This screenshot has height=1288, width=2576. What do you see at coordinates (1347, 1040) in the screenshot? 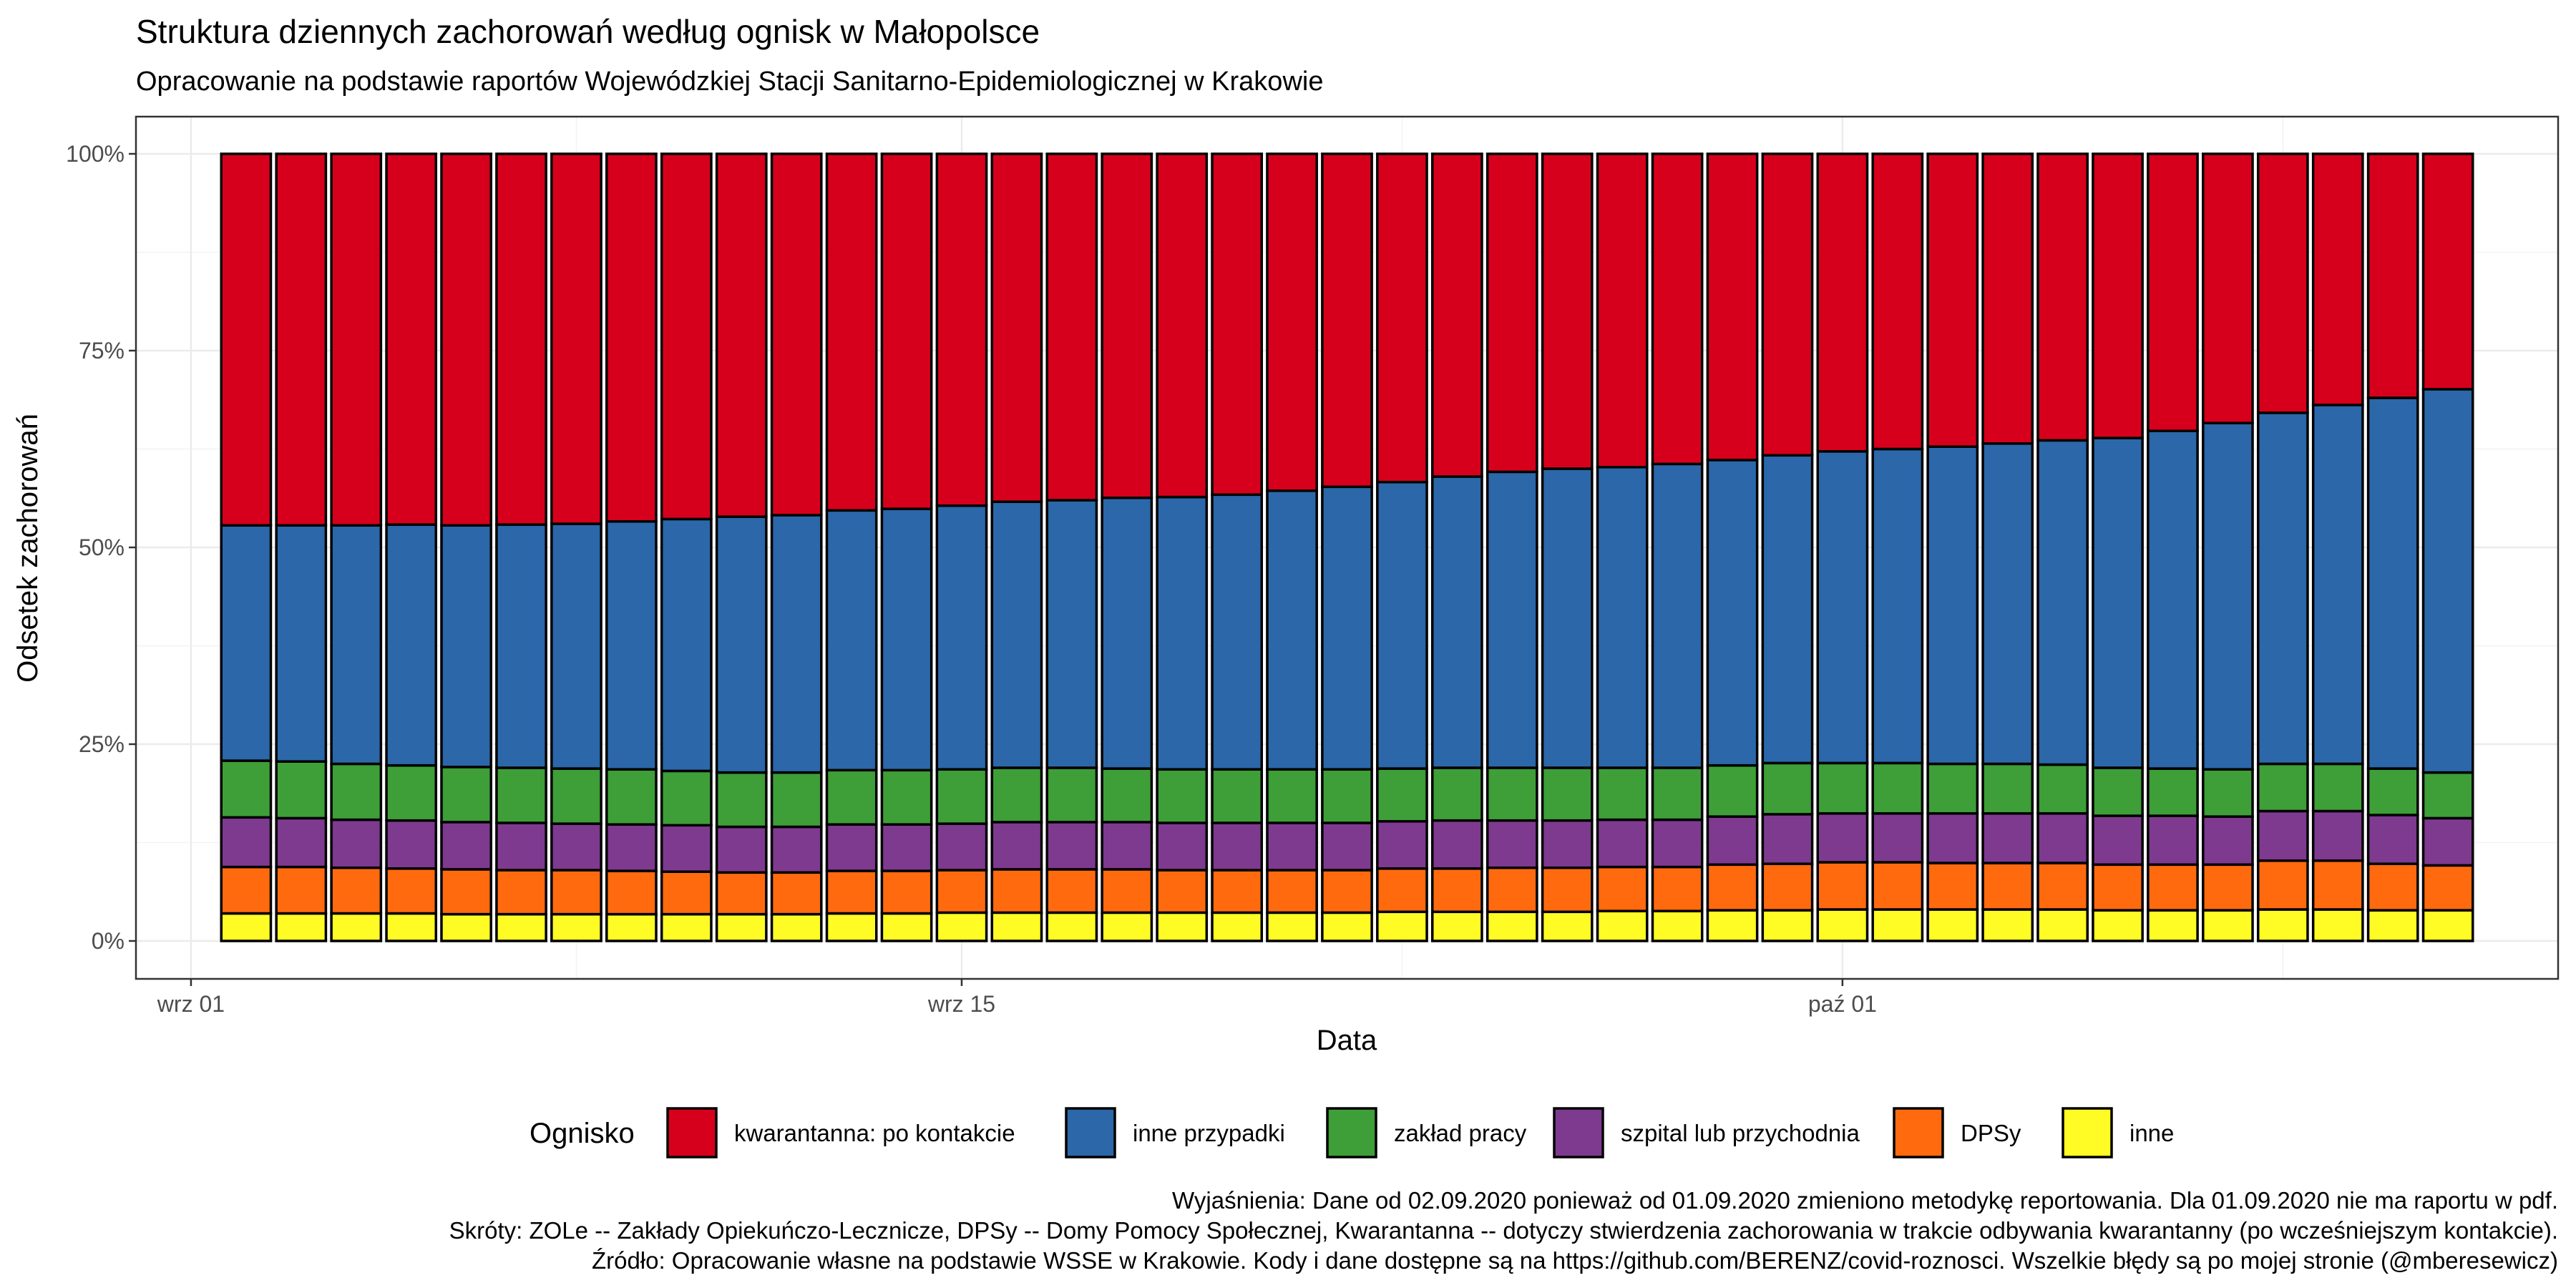
I see `x-axis-title: Data` at bounding box center [1347, 1040].